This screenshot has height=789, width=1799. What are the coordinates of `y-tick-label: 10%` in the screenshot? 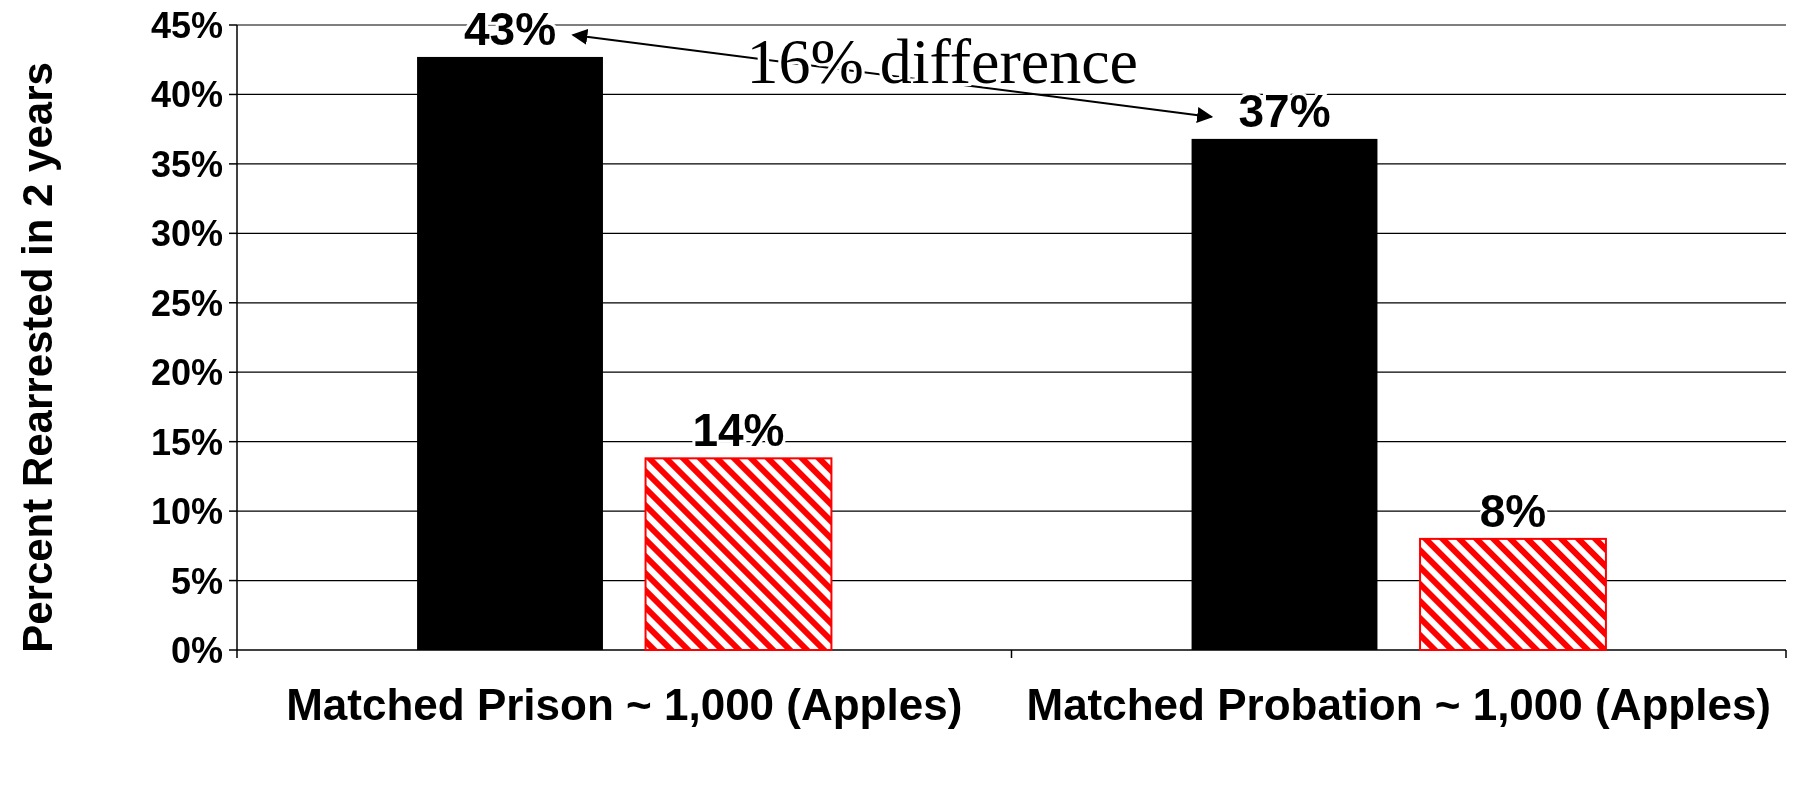 It's located at (186, 512).